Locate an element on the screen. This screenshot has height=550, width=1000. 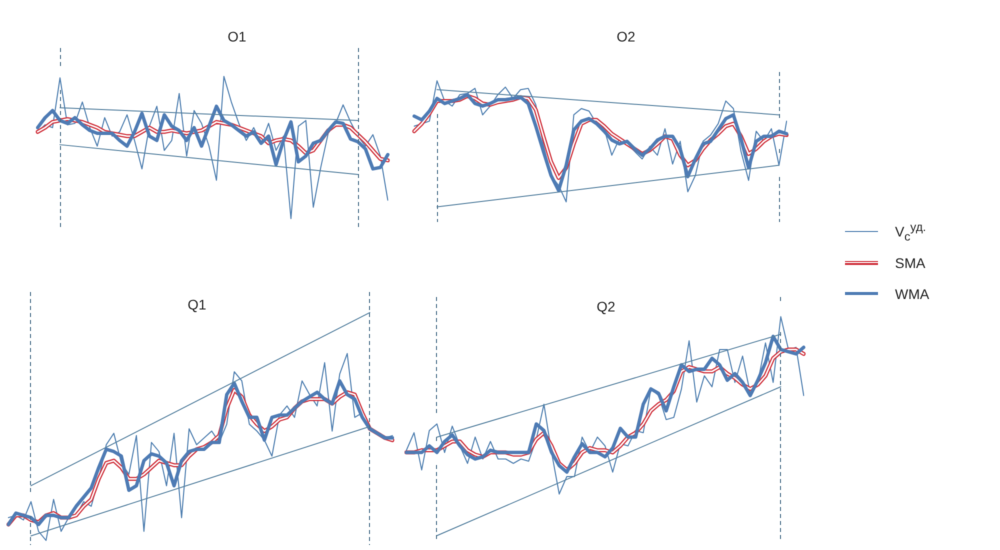
legend-label: WMA is located at coordinates (912, 294).